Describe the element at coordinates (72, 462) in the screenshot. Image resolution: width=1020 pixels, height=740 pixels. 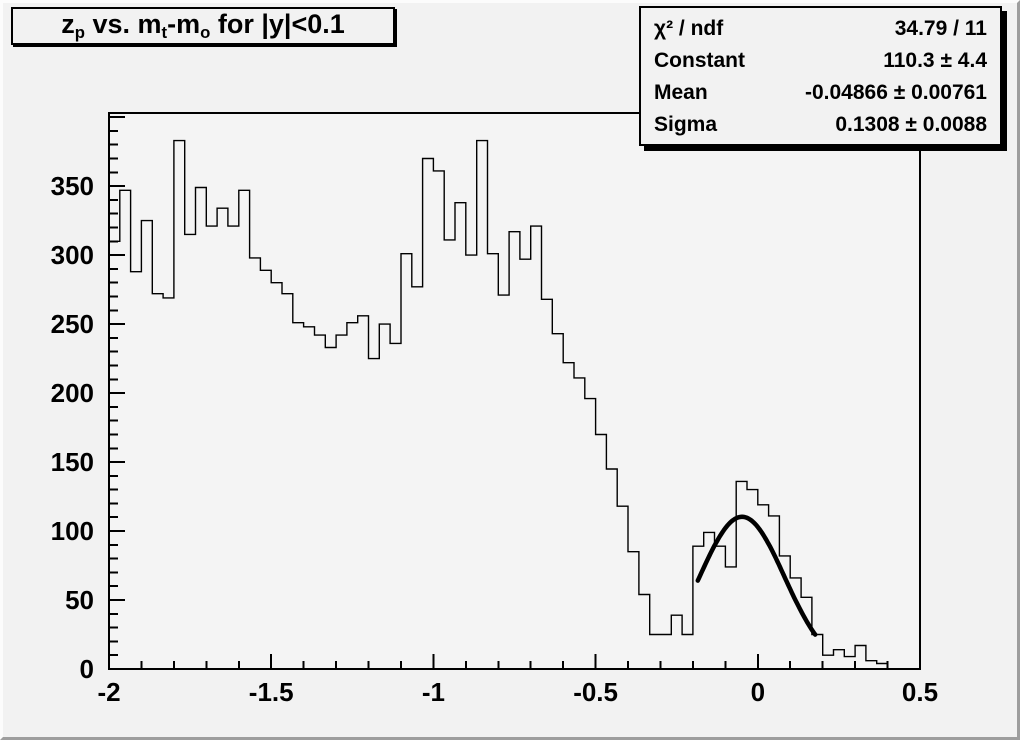
I see `y-tick-label: 150` at that location.